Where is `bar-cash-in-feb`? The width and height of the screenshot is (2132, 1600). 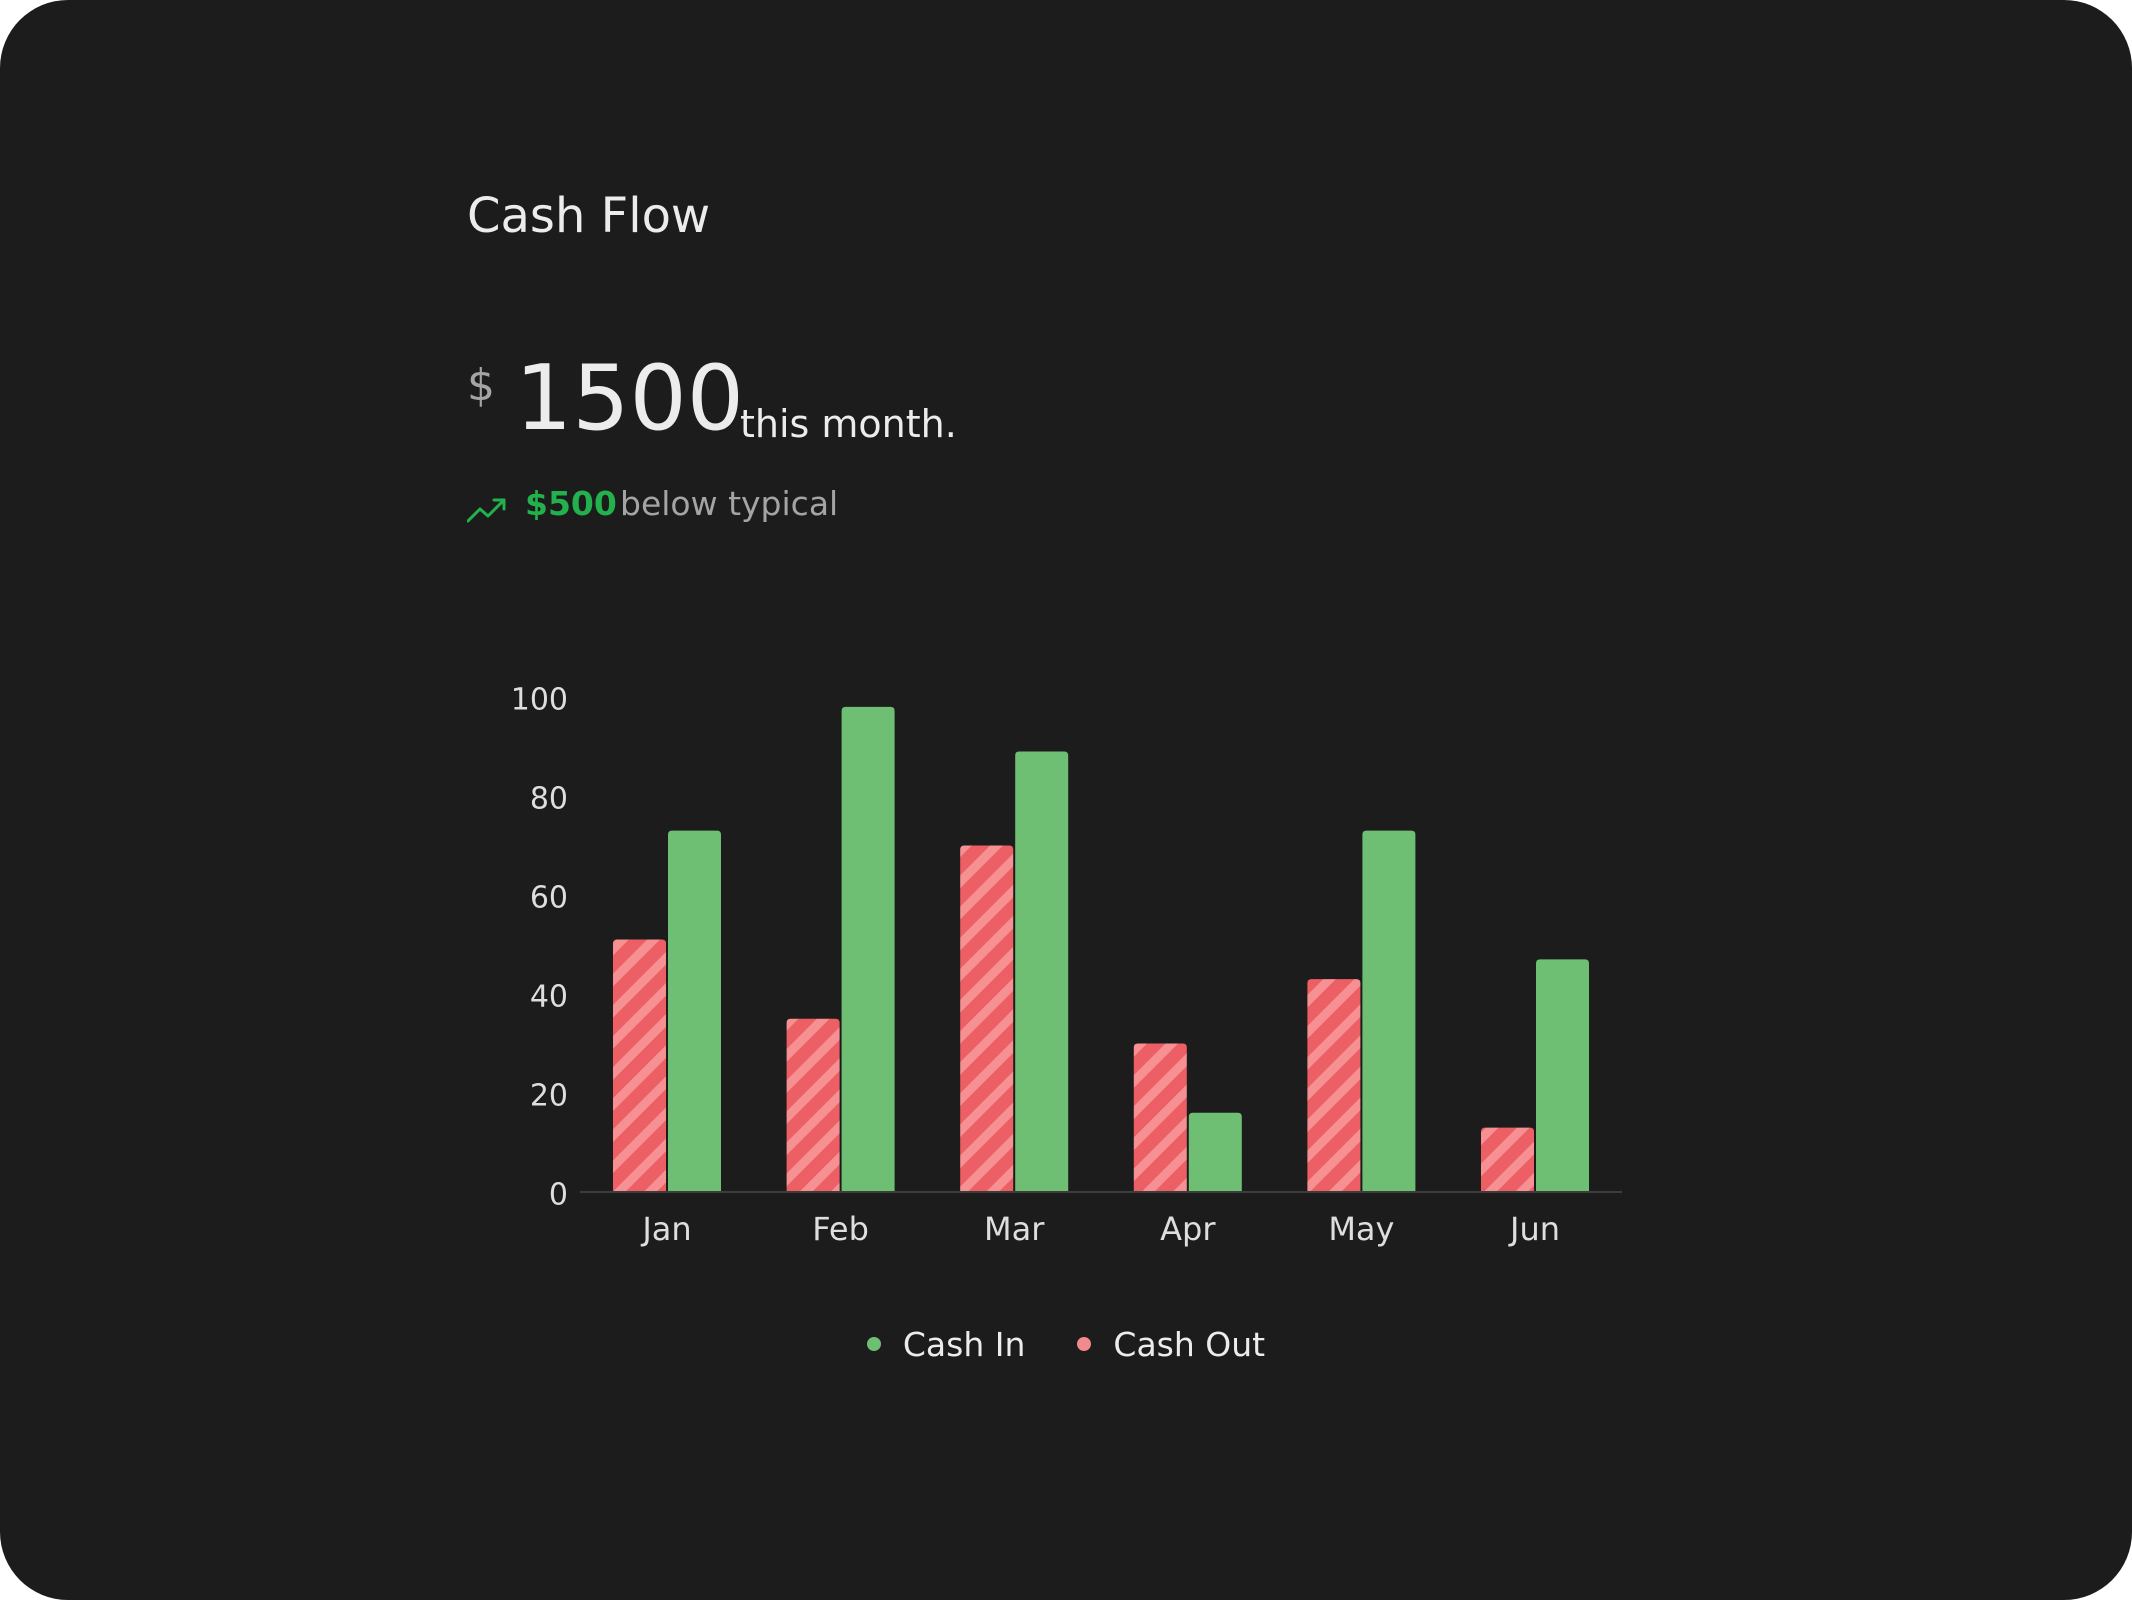
bar-cash-in-feb is located at coordinates (868, 949).